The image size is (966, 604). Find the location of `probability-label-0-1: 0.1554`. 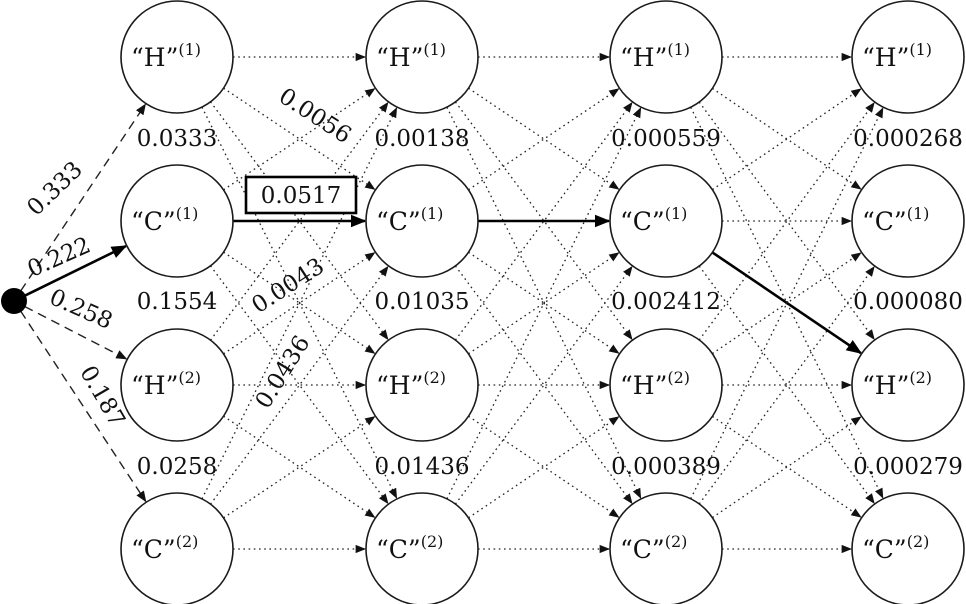

probability-label-0-1: 0.1554 is located at coordinates (177, 302).